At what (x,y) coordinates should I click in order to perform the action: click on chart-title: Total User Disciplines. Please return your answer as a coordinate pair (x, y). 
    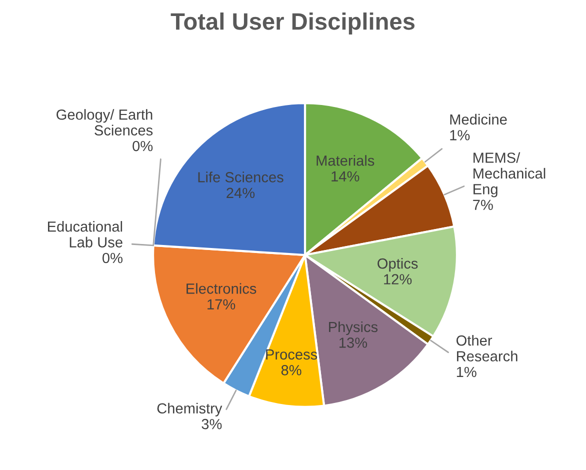
    Looking at the image, I should click on (292, 23).